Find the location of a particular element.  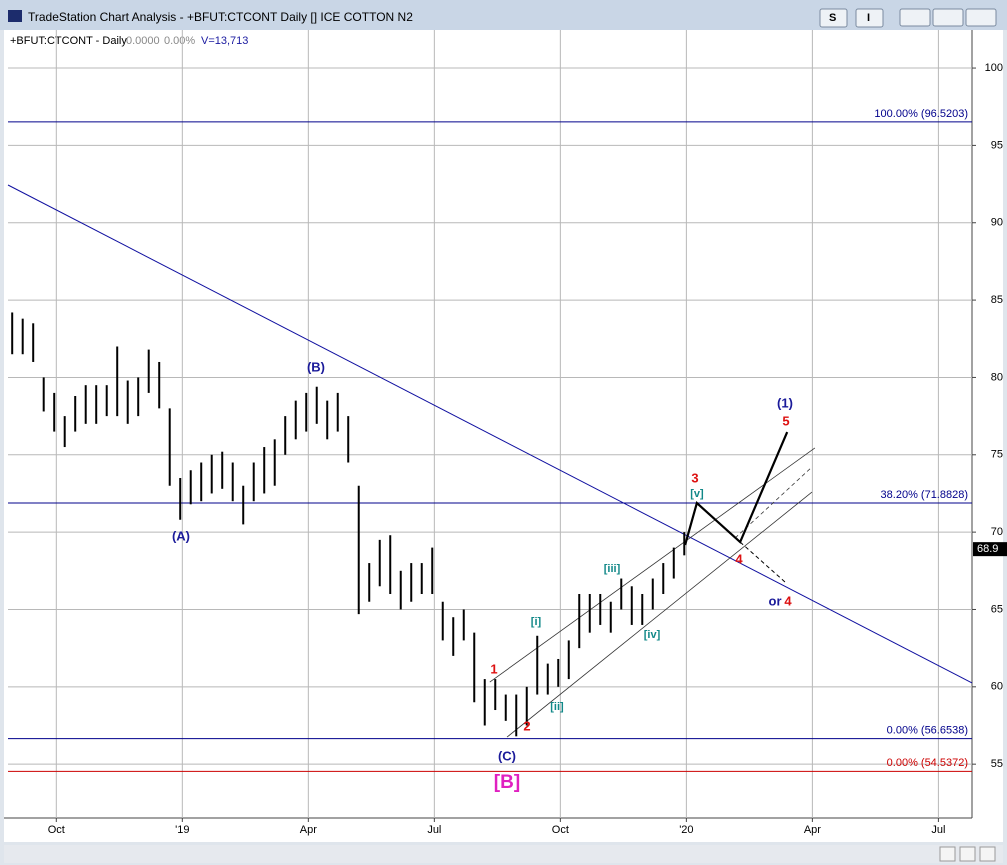

wave-label: (1) is located at coordinates (785, 402).